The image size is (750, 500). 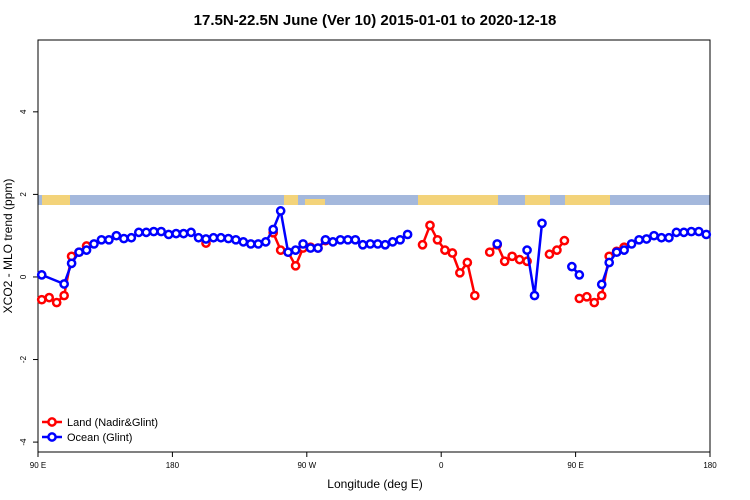 What do you see at coordinates (23, 194) in the screenshot?
I see `y-tick-label: 2` at bounding box center [23, 194].